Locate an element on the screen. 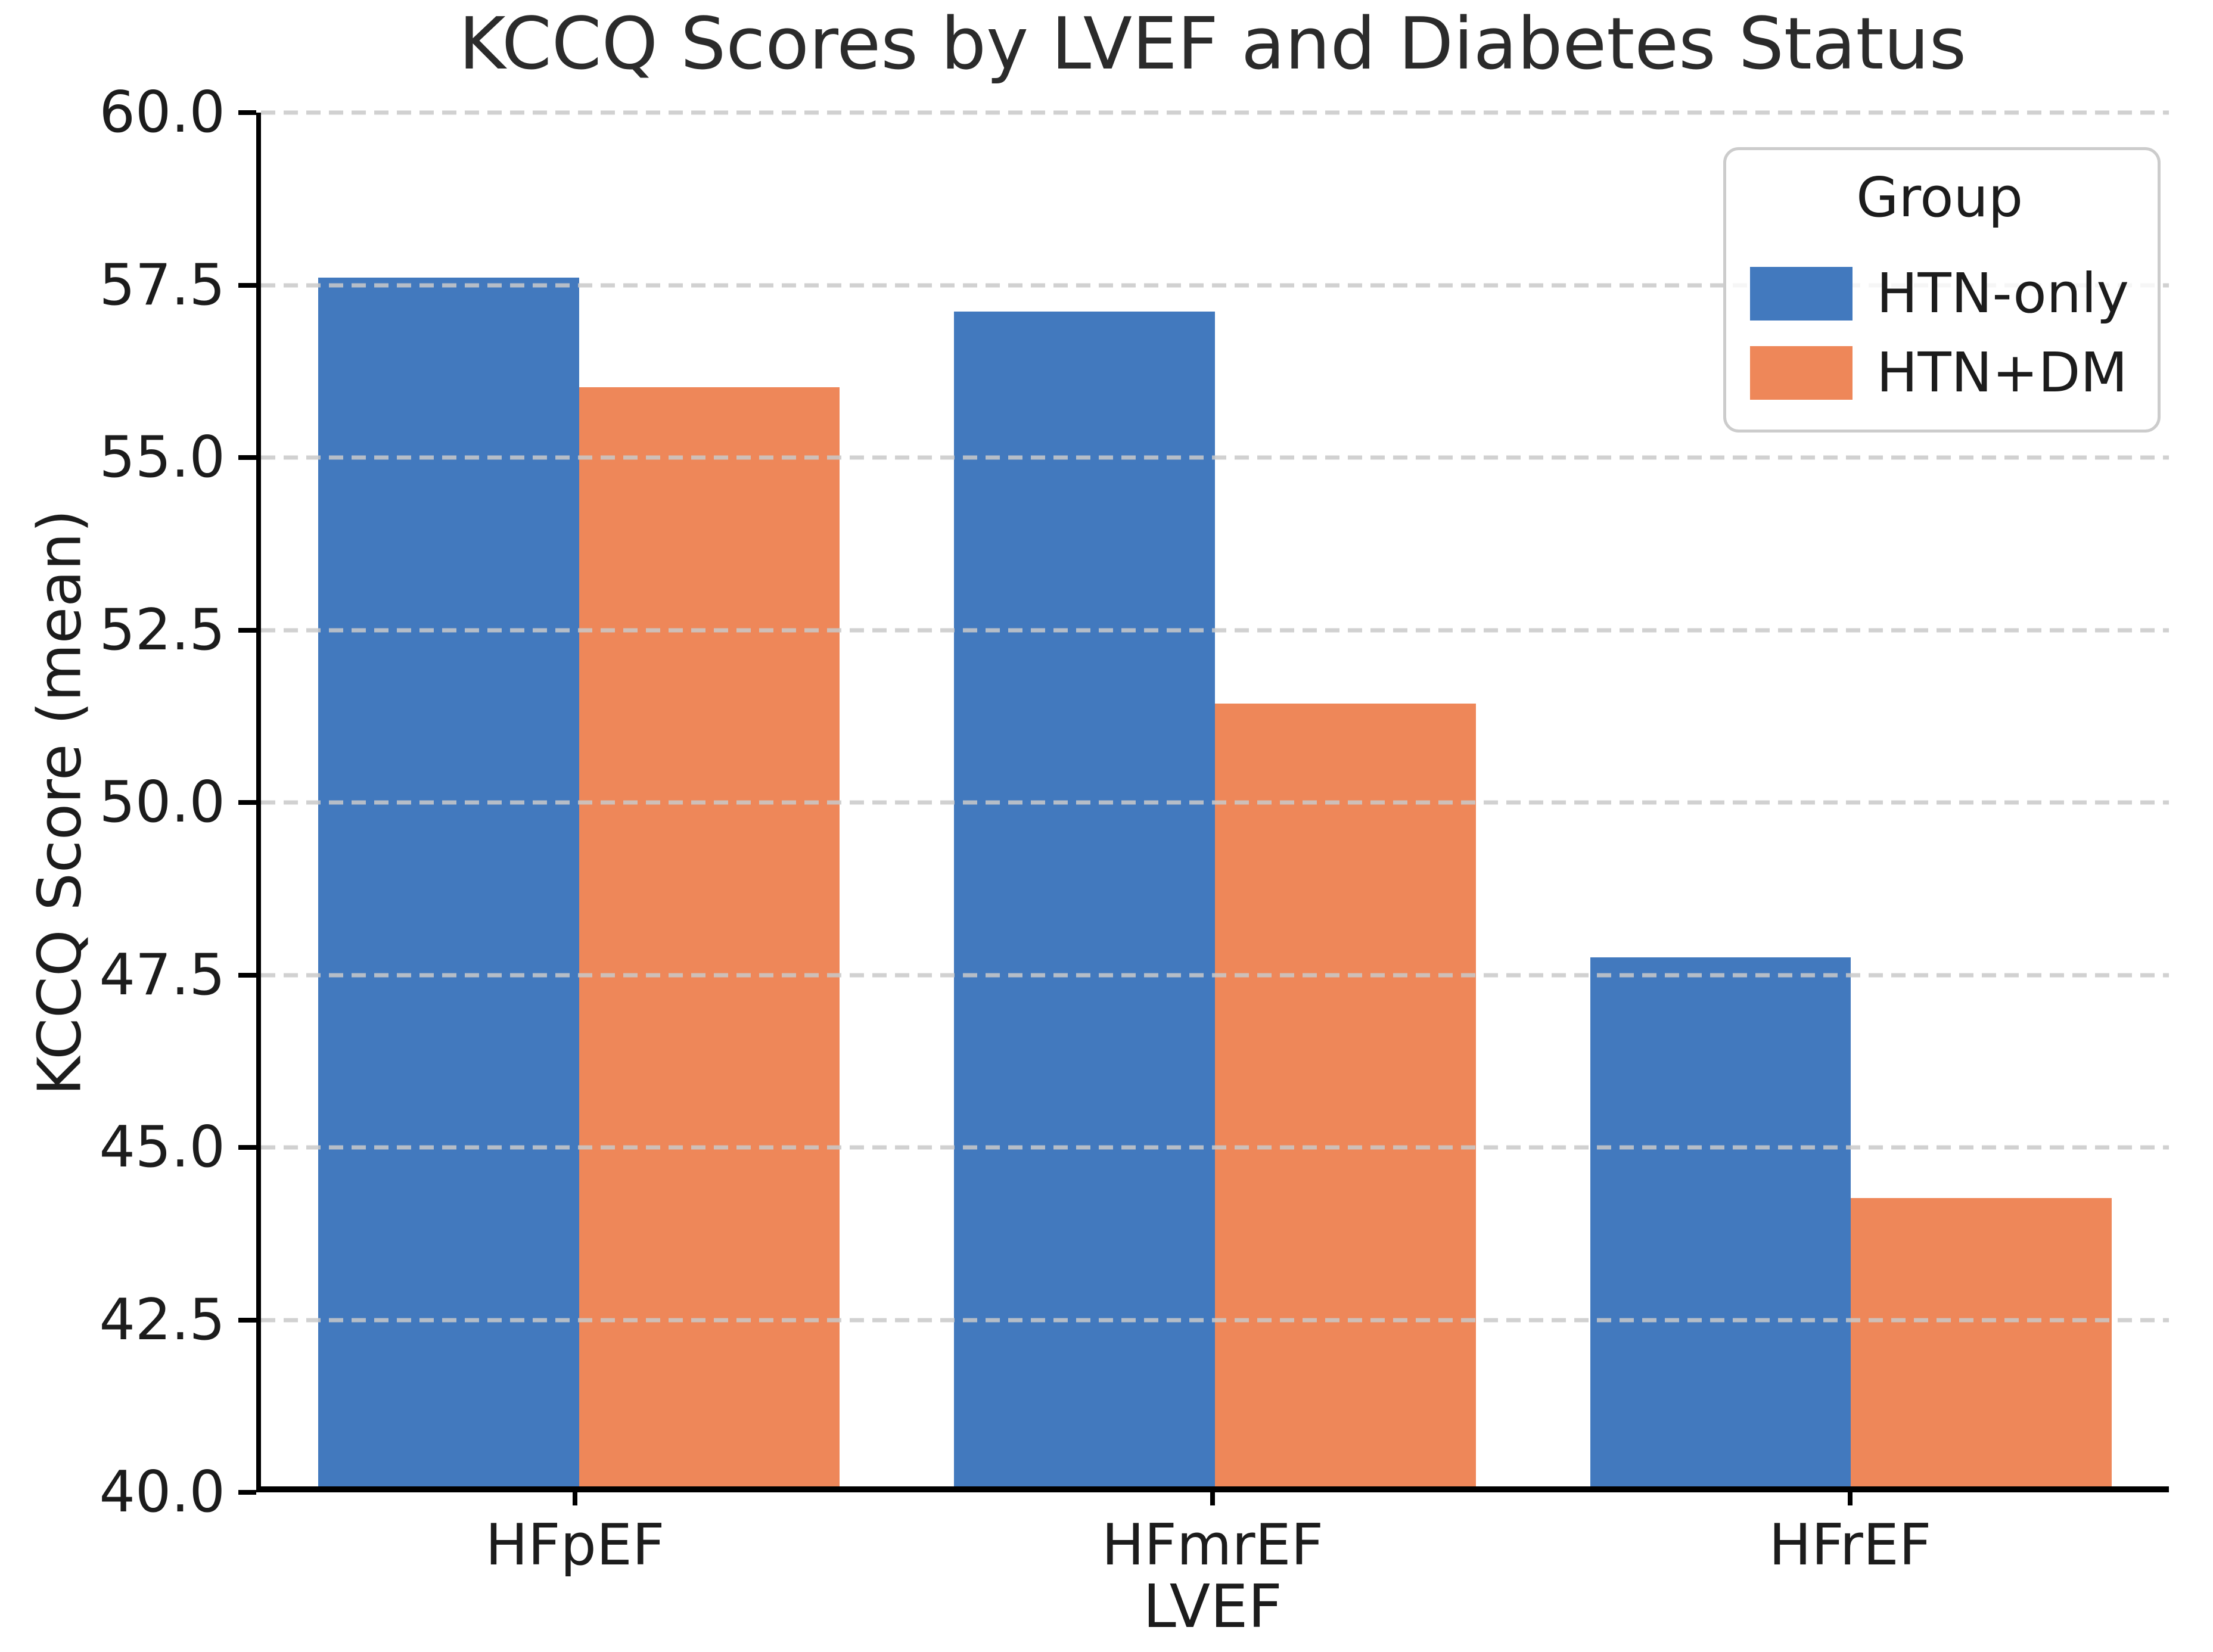 This screenshot has height=1652, width=2213. x-tick-mark-hfmref is located at coordinates (1212, 1498).